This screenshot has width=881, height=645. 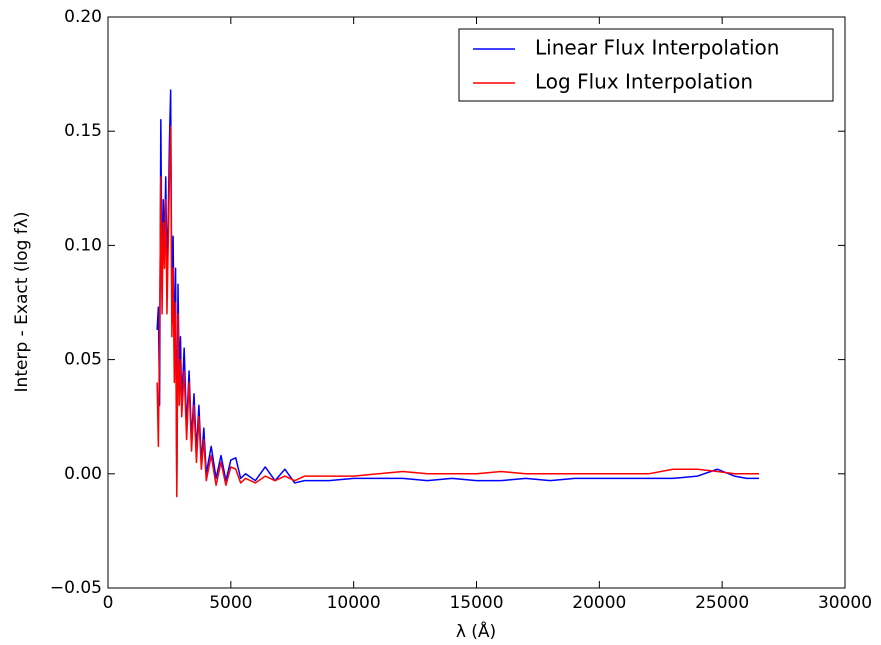 I want to click on y-tick-label: 0.15, so click(x=83, y=131).